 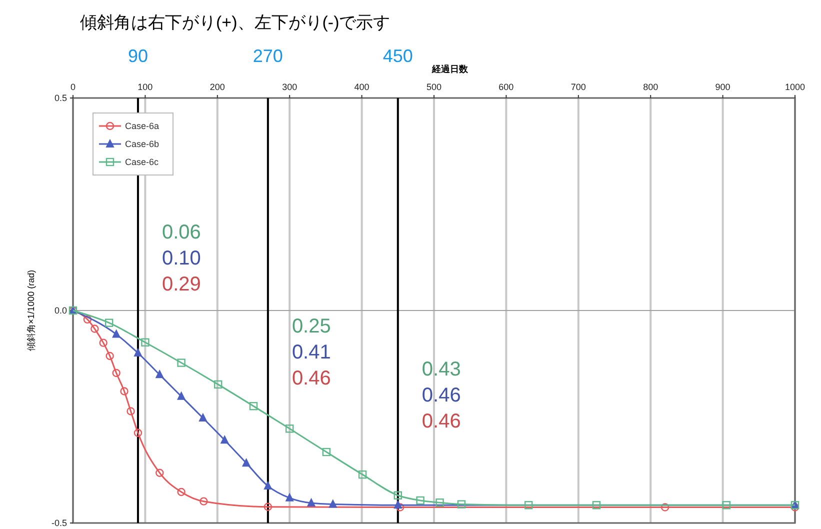 What do you see at coordinates (290, 87) in the screenshot?
I see `x-tick-label: 300` at bounding box center [290, 87].